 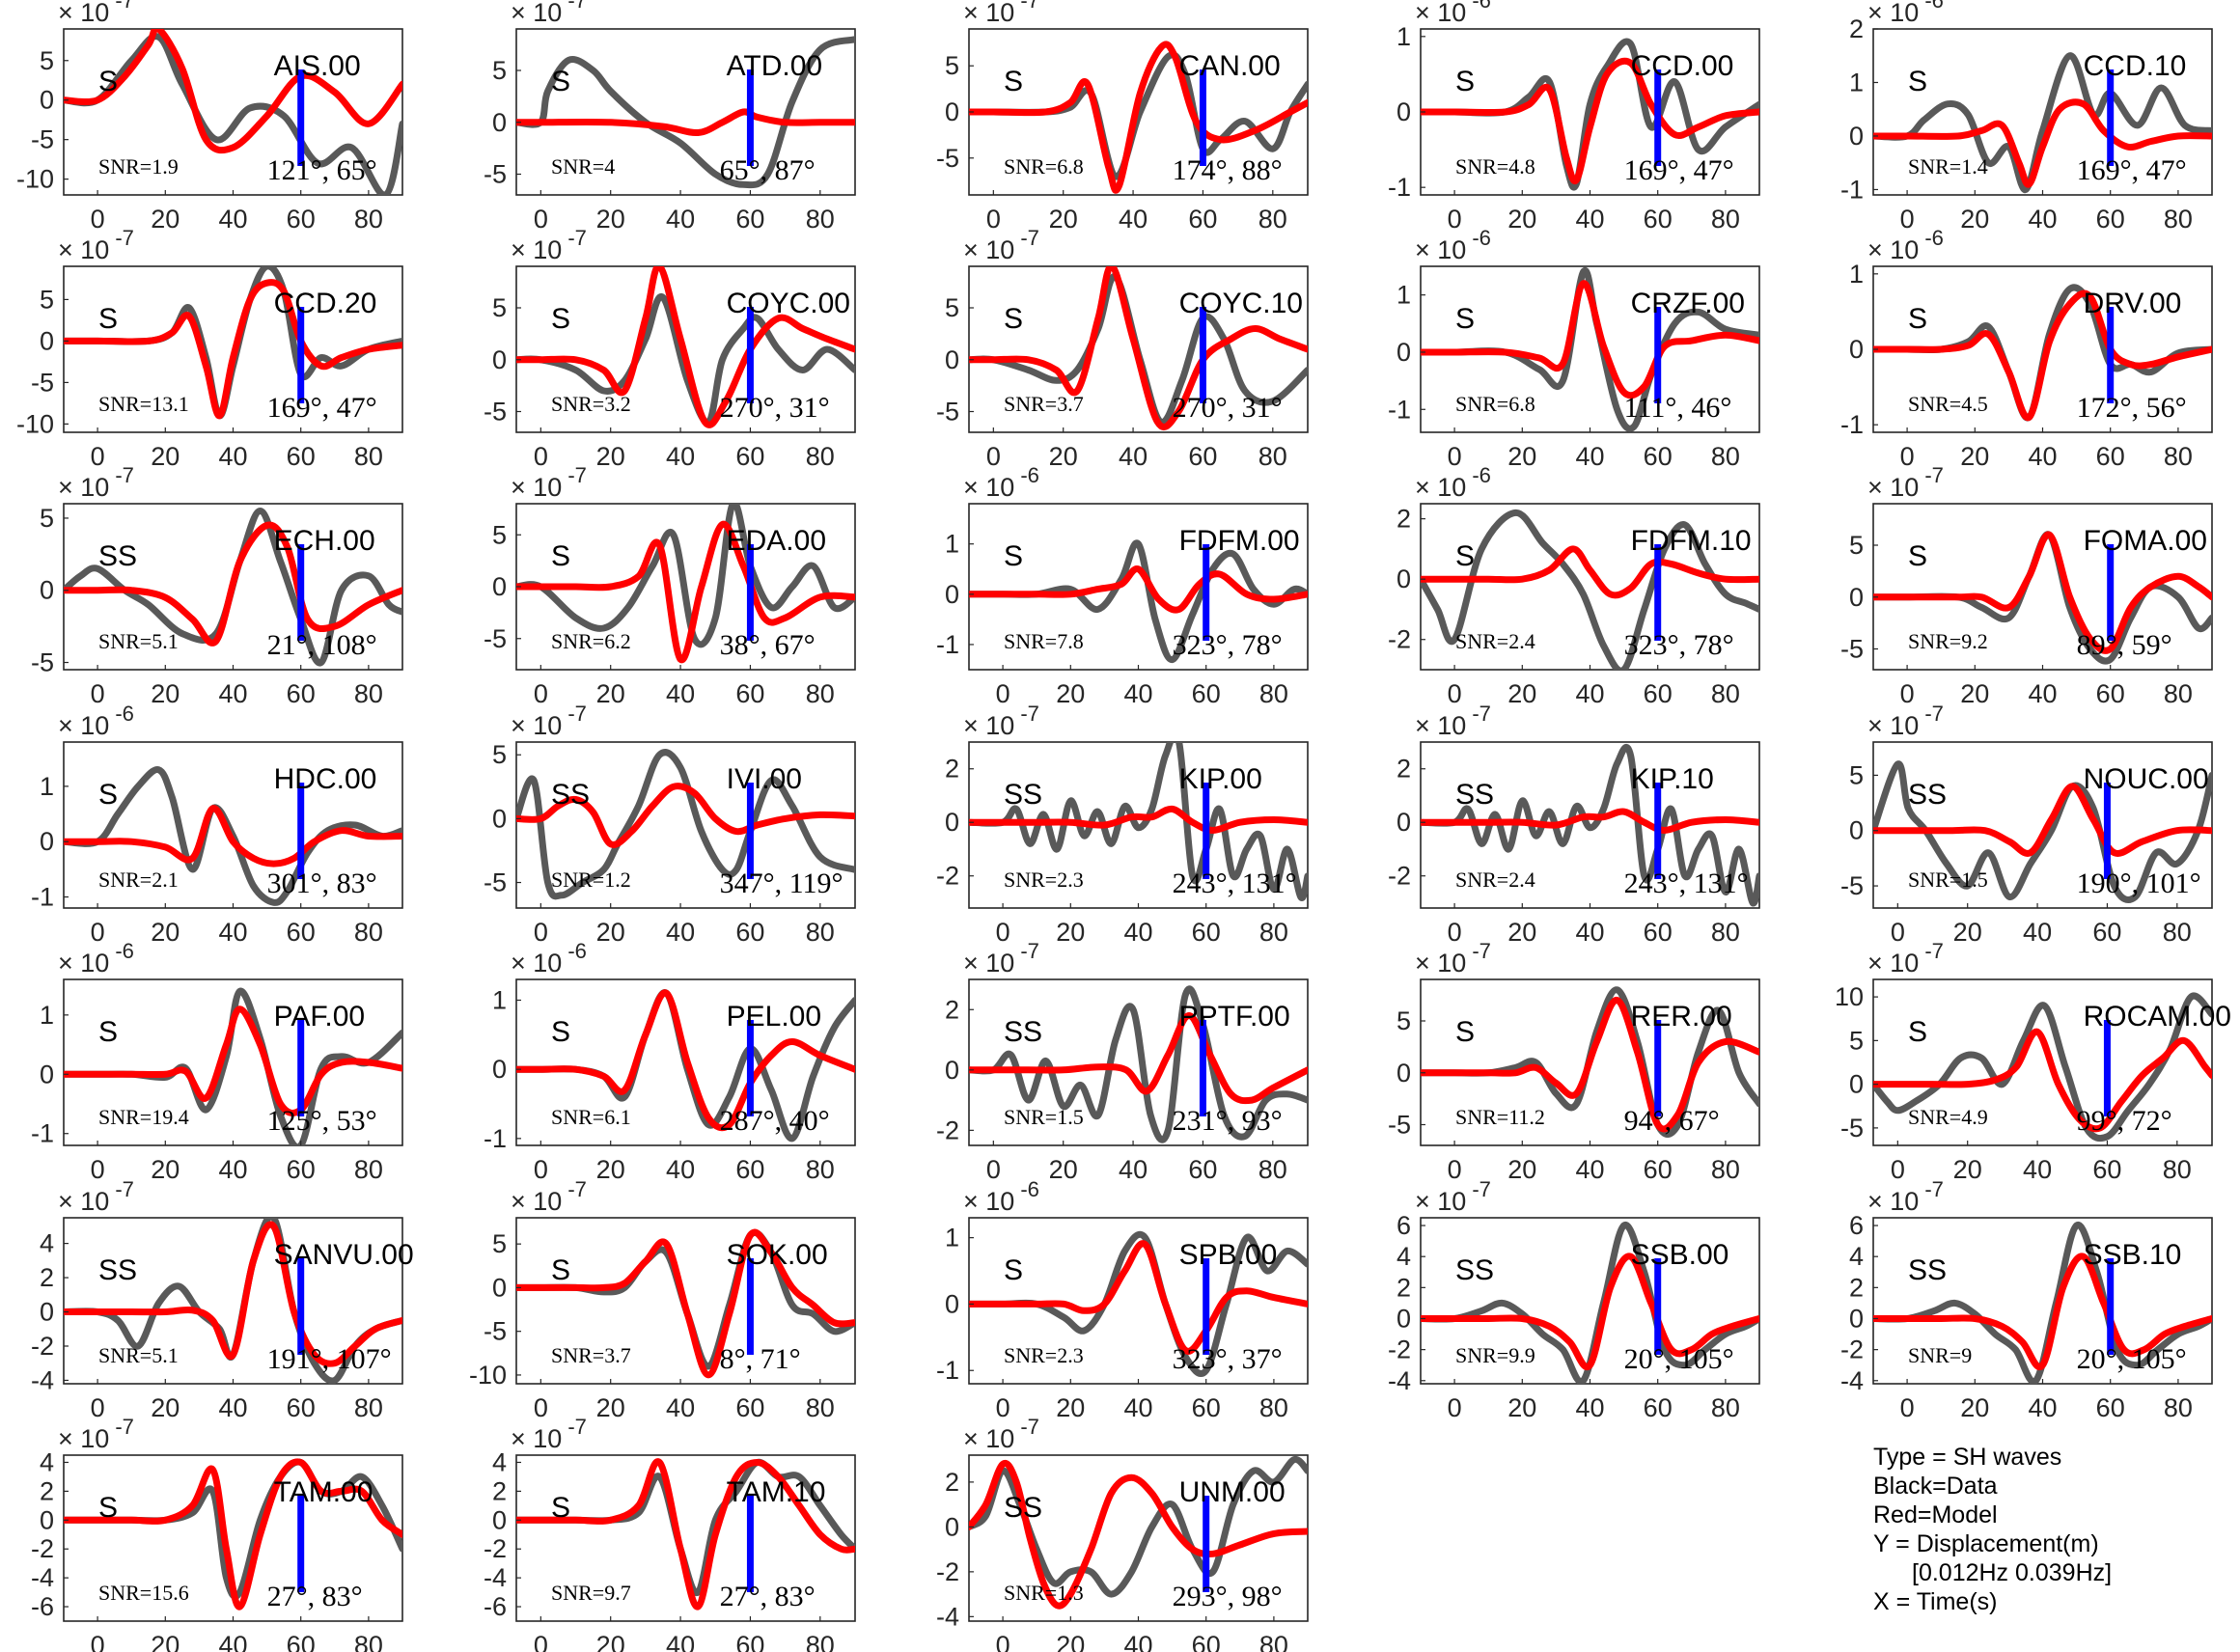 I want to click on azimuth-takeoff-label: 323°, 37°, so click(x=1228, y=1359).